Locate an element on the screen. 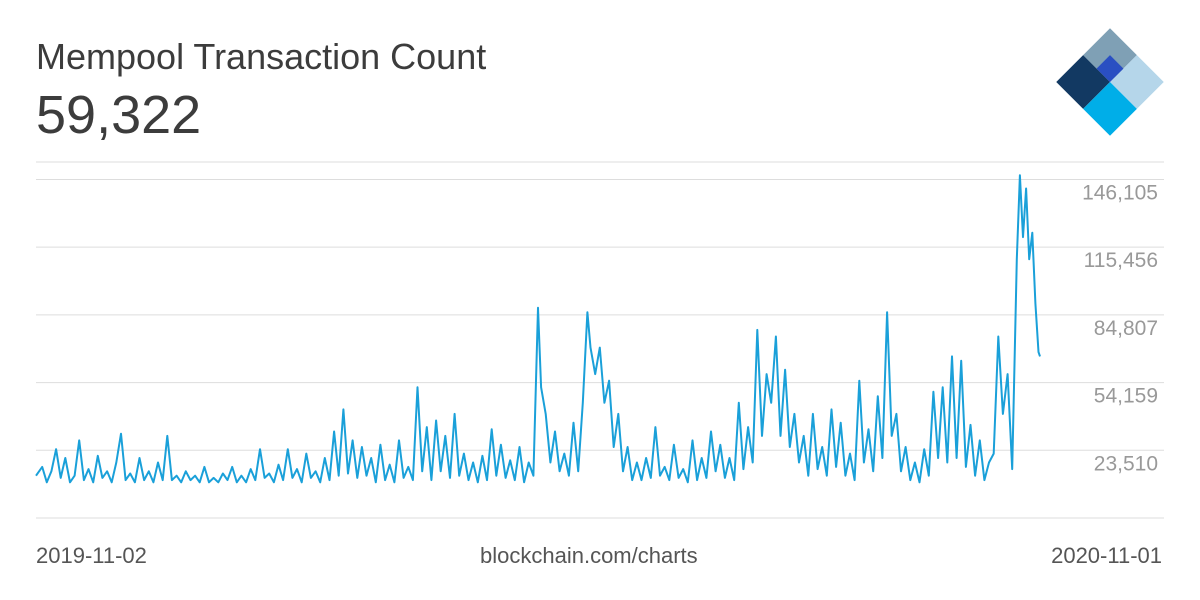 This screenshot has height=600, width=1200. y-tick-label: 84,807 is located at coordinates (1126, 328).